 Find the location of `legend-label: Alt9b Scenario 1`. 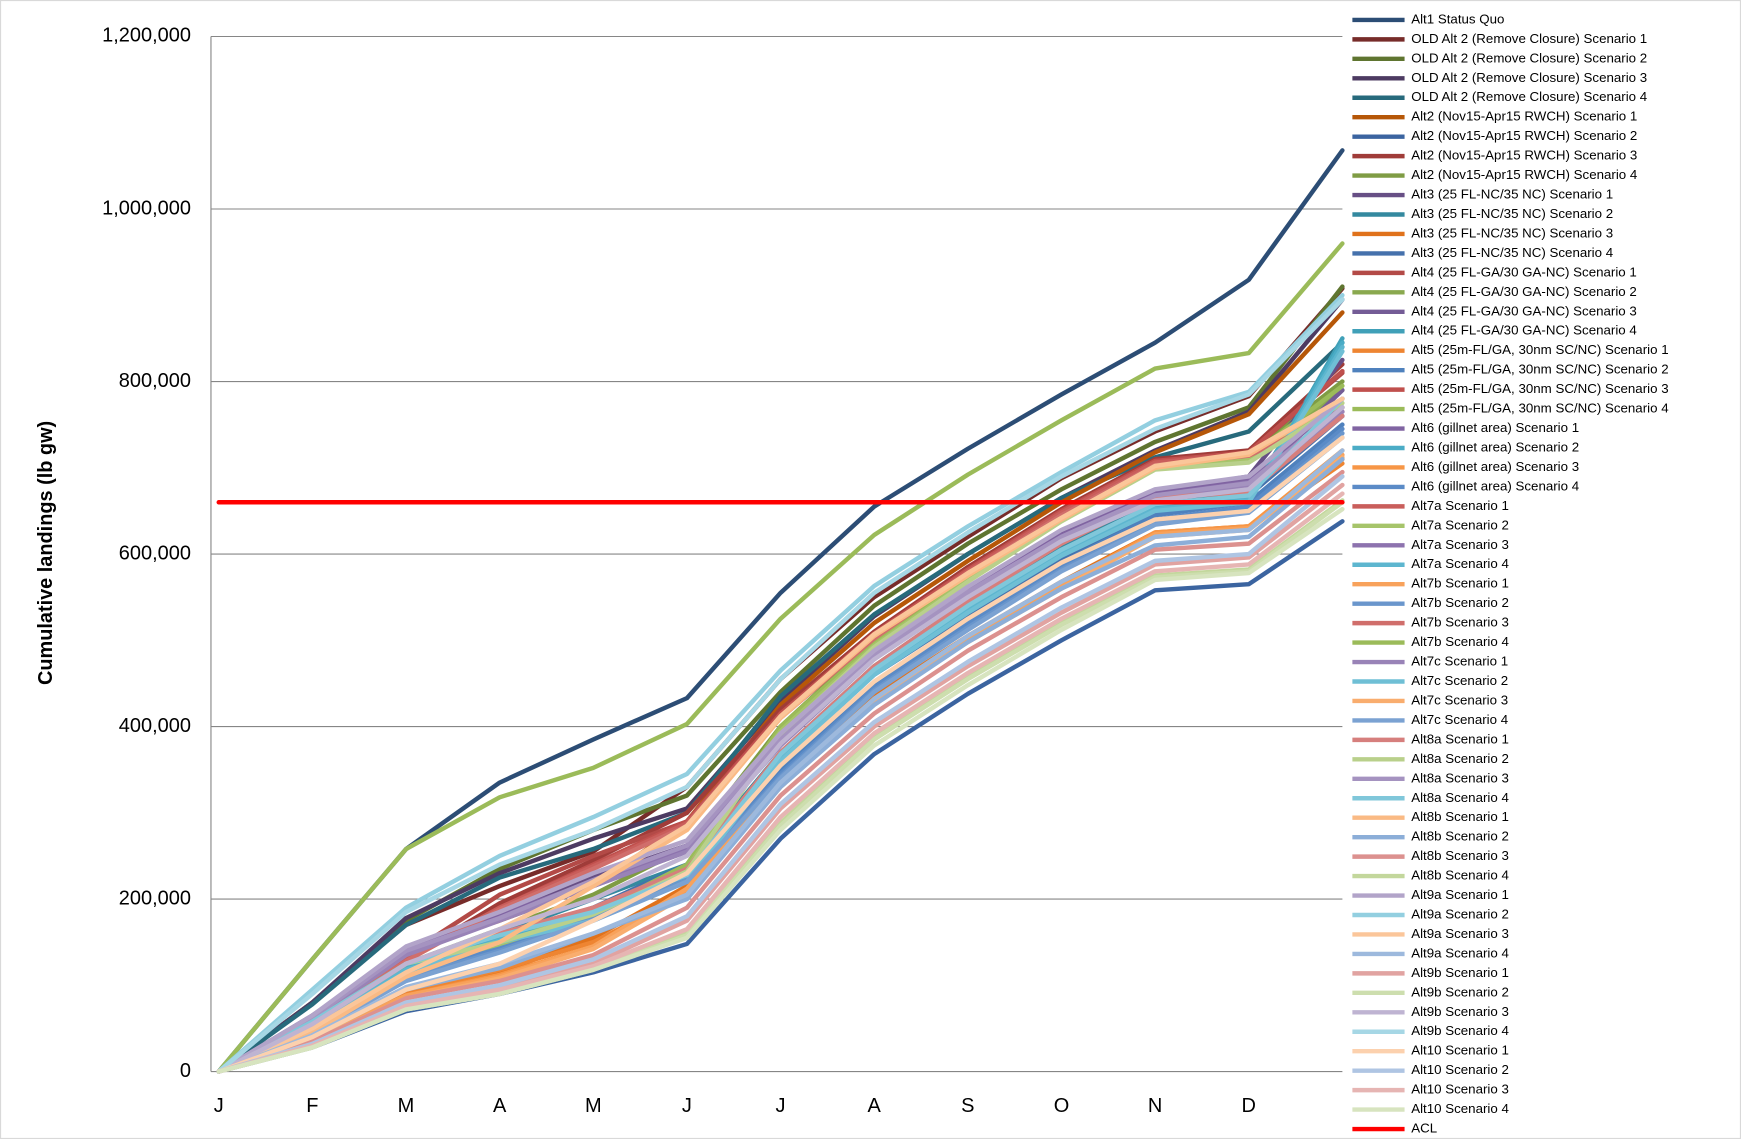

legend-label: Alt9b Scenario 1 is located at coordinates (1460, 972).